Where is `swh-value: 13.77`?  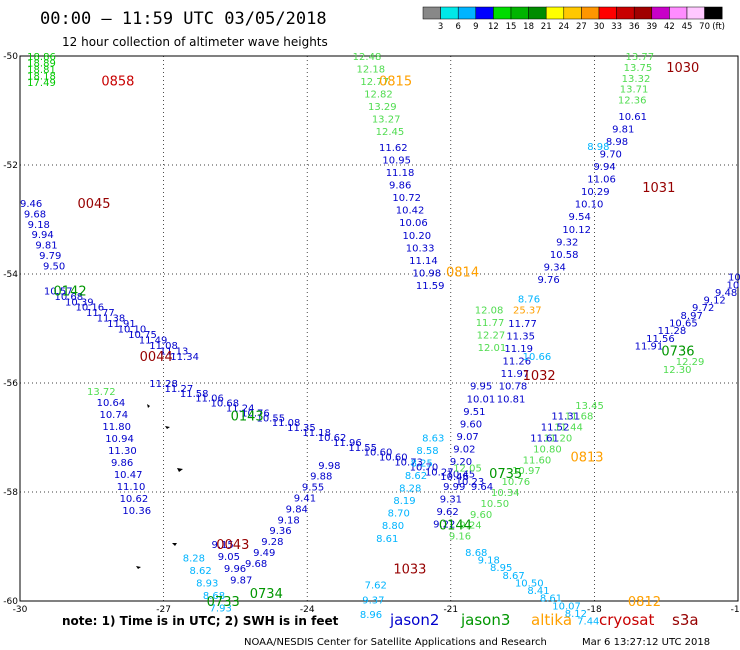
swh-value: 13.77 is located at coordinates (640, 57).